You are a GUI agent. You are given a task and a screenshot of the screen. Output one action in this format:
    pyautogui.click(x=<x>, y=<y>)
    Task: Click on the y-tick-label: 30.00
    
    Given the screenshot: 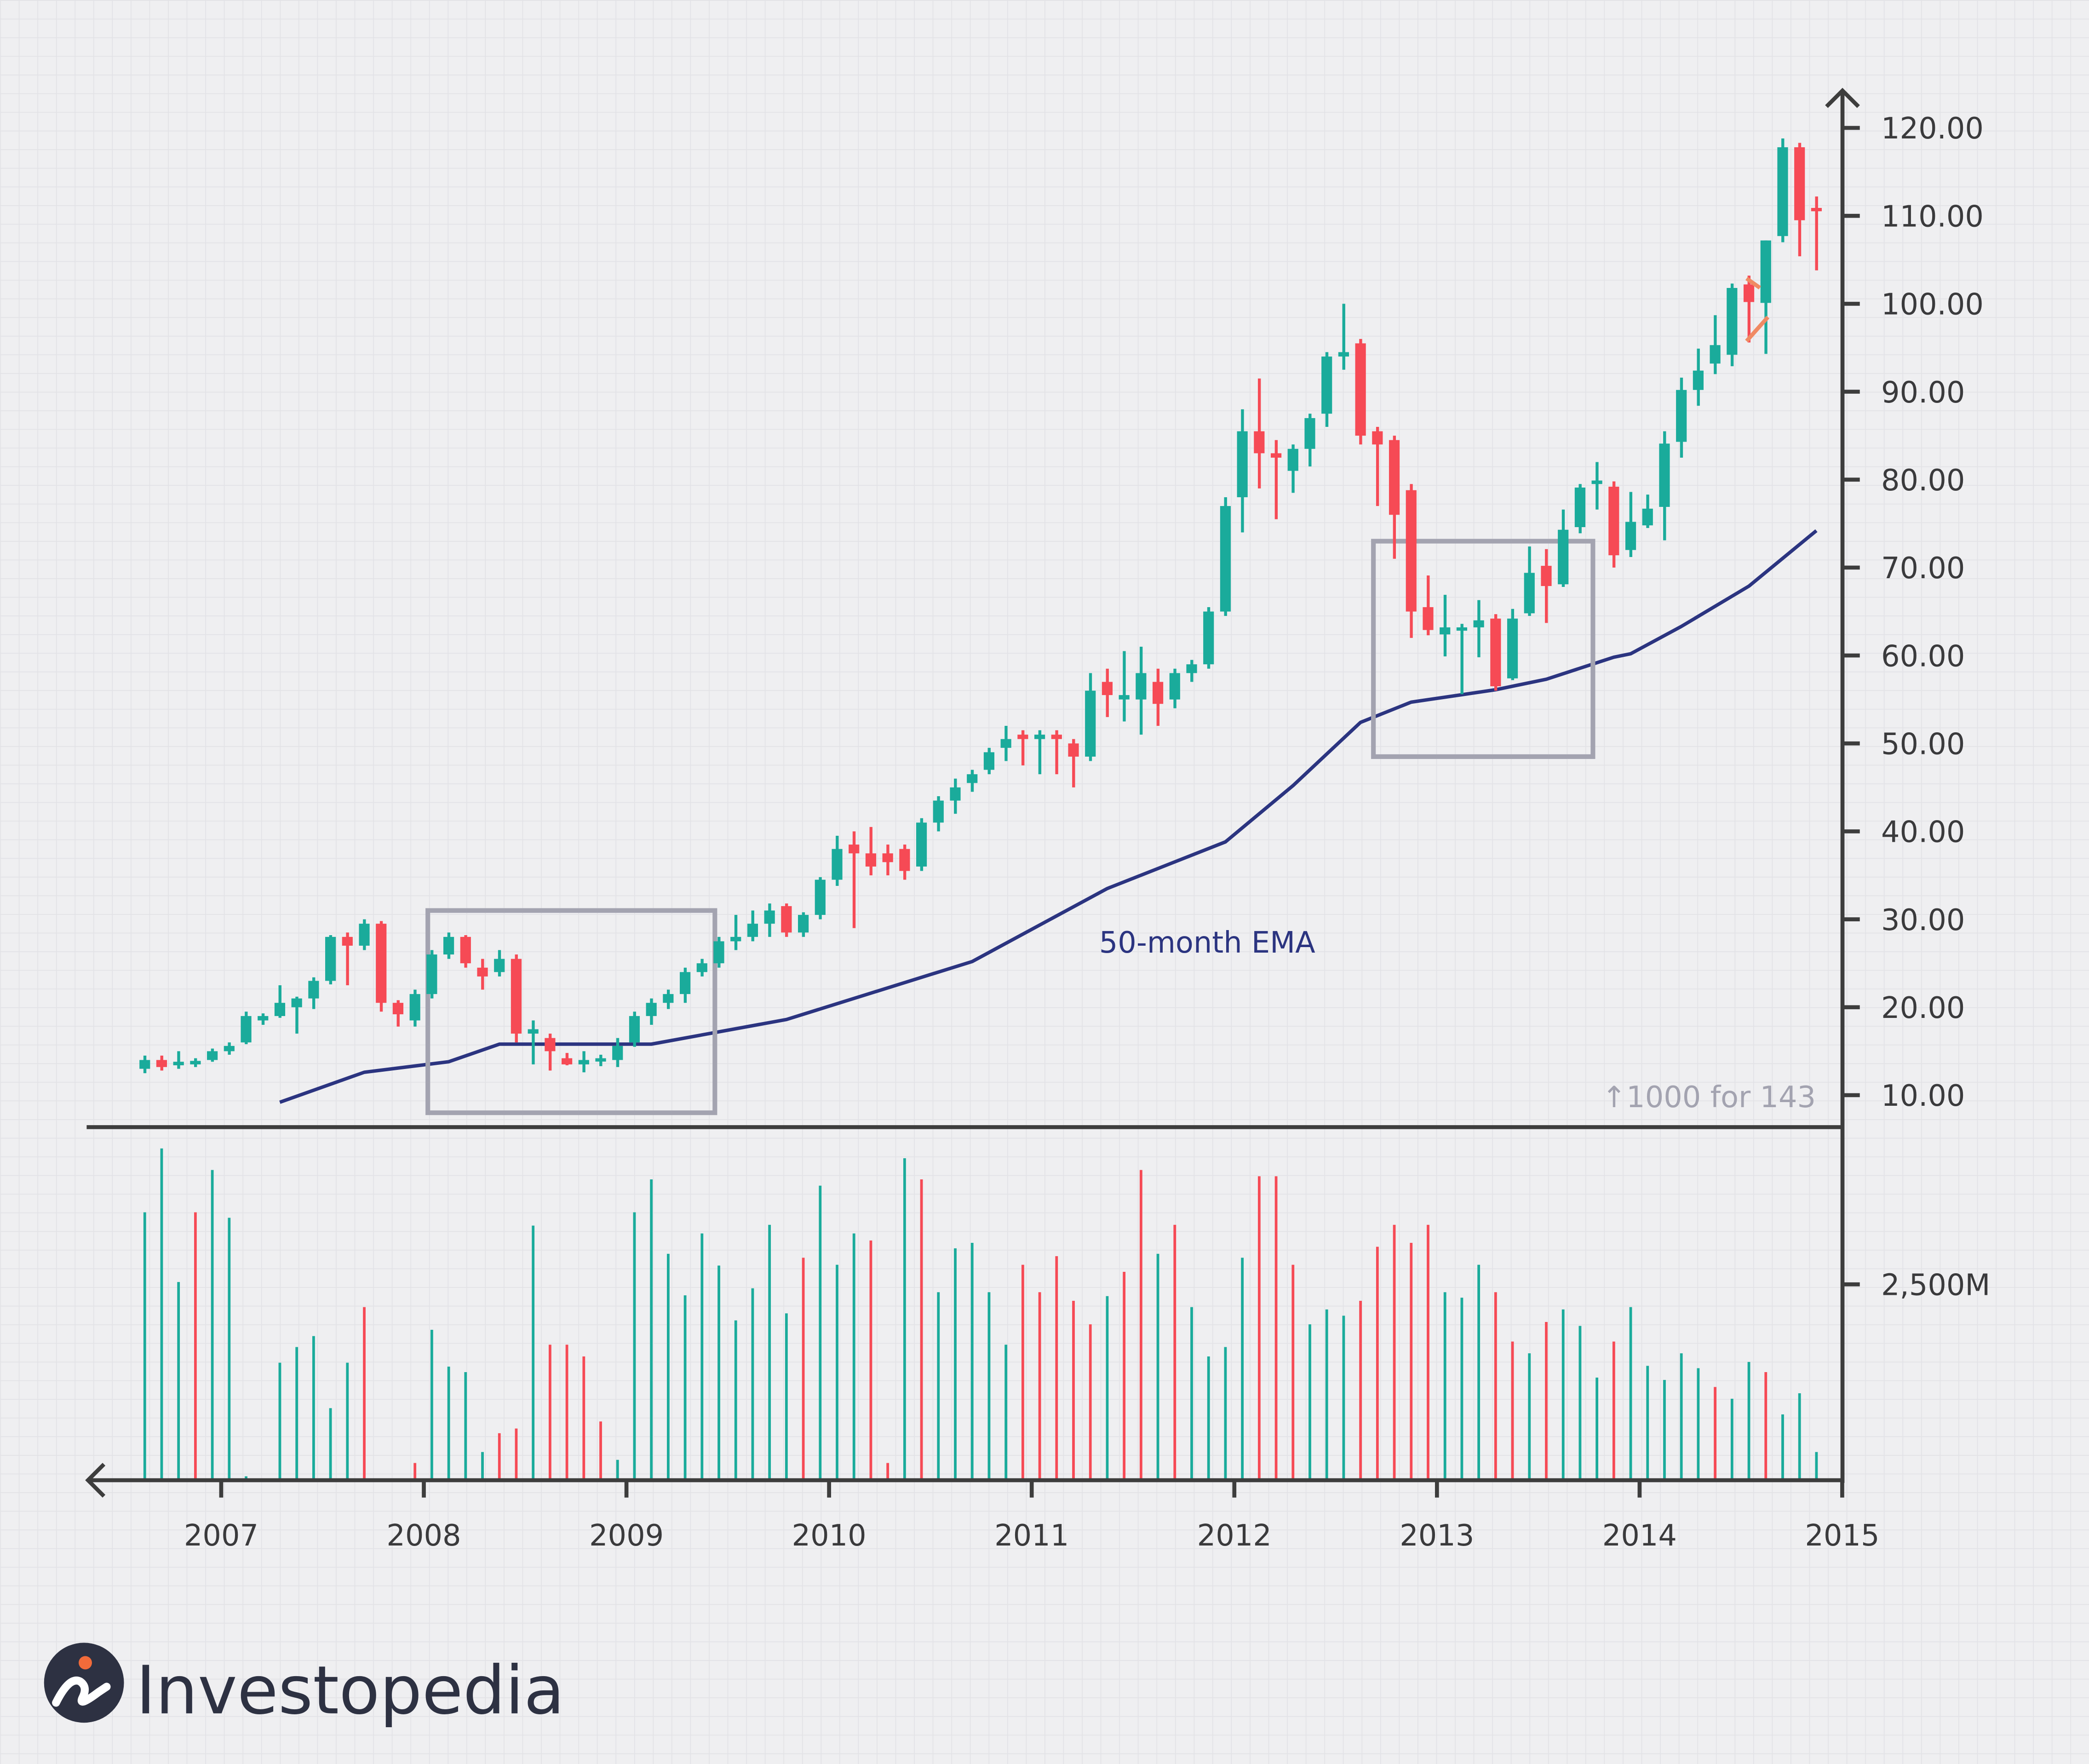 What is the action you would take?
    pyautogui.click(x=1923, y=920)
    